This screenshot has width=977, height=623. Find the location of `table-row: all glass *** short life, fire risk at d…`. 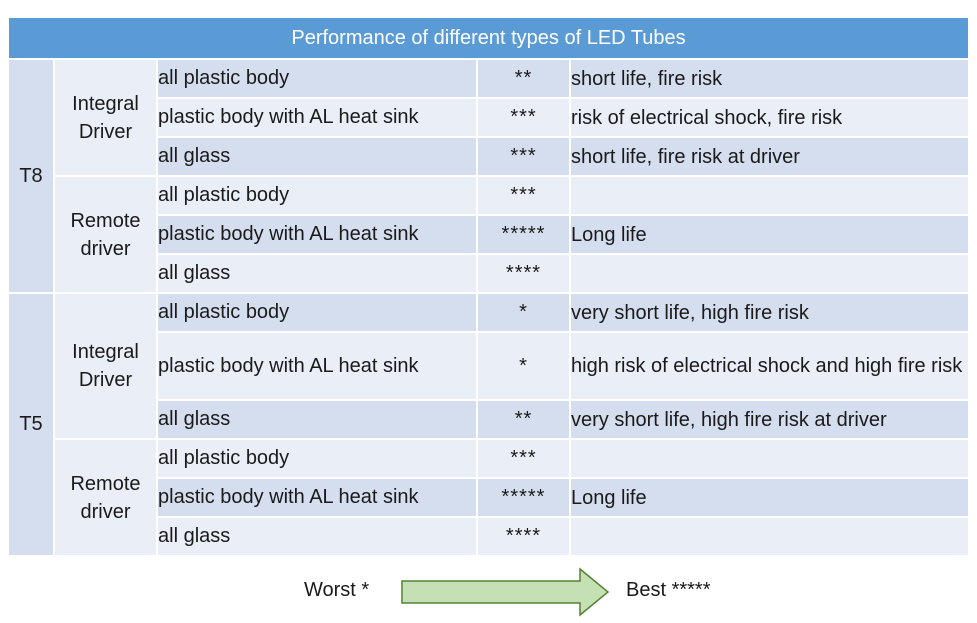

table-row: all glass *** short life, fire risk at d… is located at coordinates (489, 156).